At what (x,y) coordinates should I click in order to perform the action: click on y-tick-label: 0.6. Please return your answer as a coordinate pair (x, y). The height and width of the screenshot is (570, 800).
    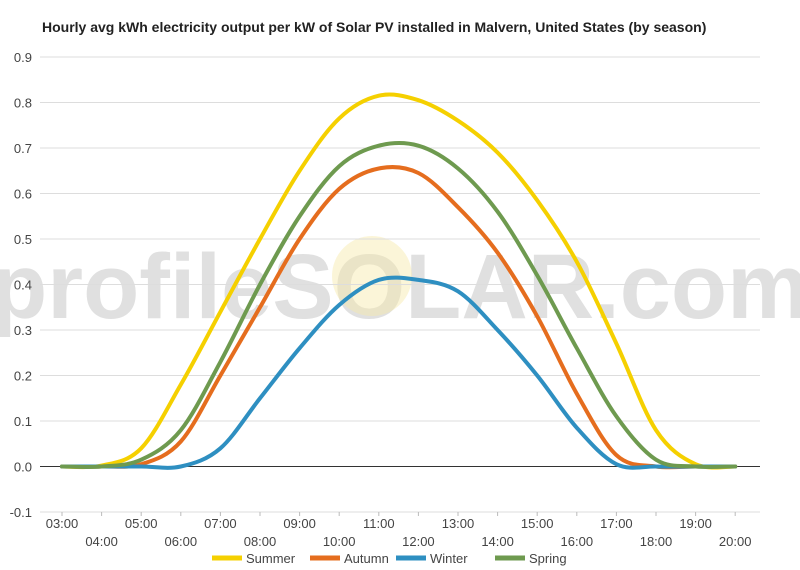
    Looking at the image, I should click on (23, 194).